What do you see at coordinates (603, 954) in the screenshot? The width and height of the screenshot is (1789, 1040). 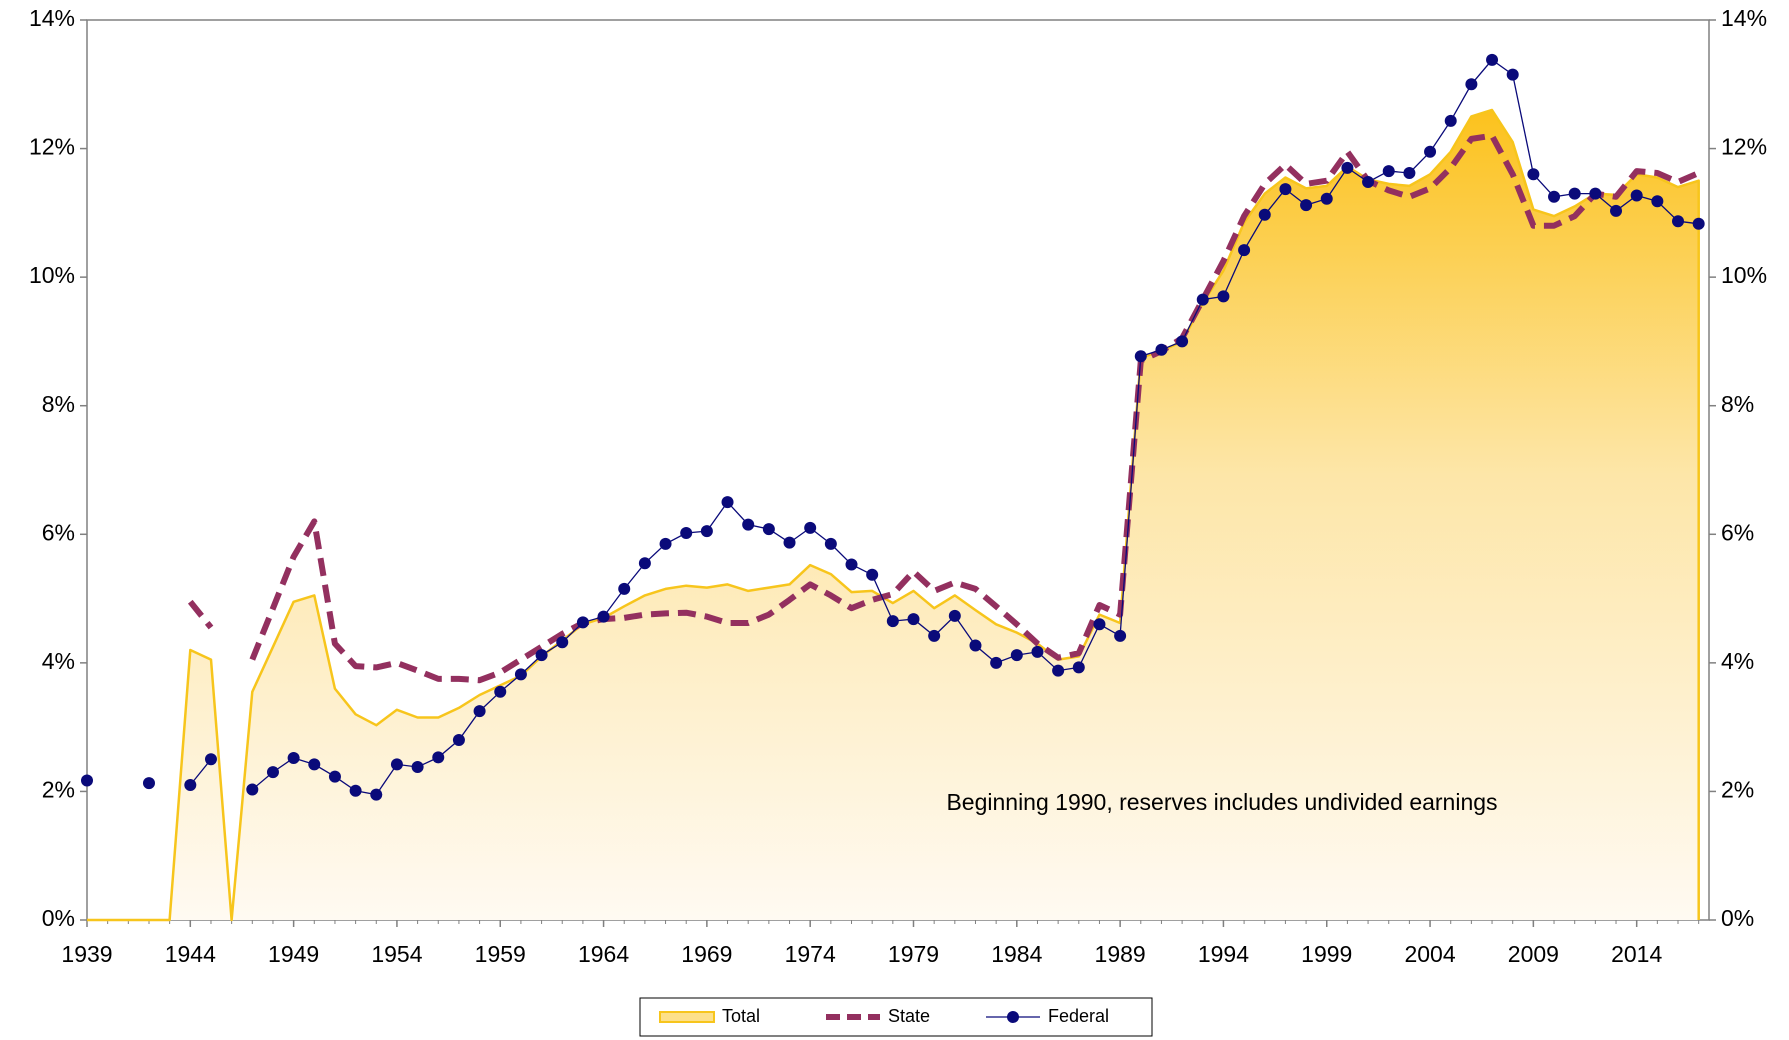 I see `x-tick-label: 1964` at bounding box center [603, 954].